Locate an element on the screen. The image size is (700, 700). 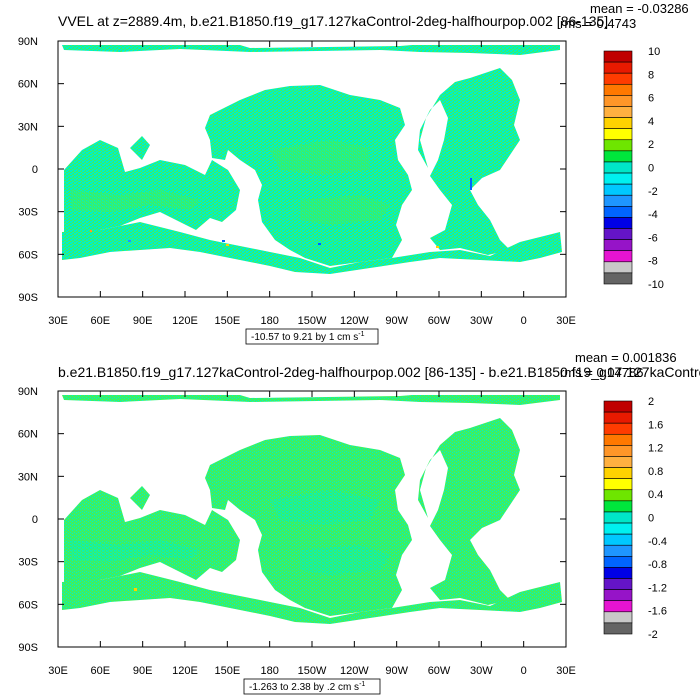
x-tick-label: 180 is located at coordinates (269, 321).